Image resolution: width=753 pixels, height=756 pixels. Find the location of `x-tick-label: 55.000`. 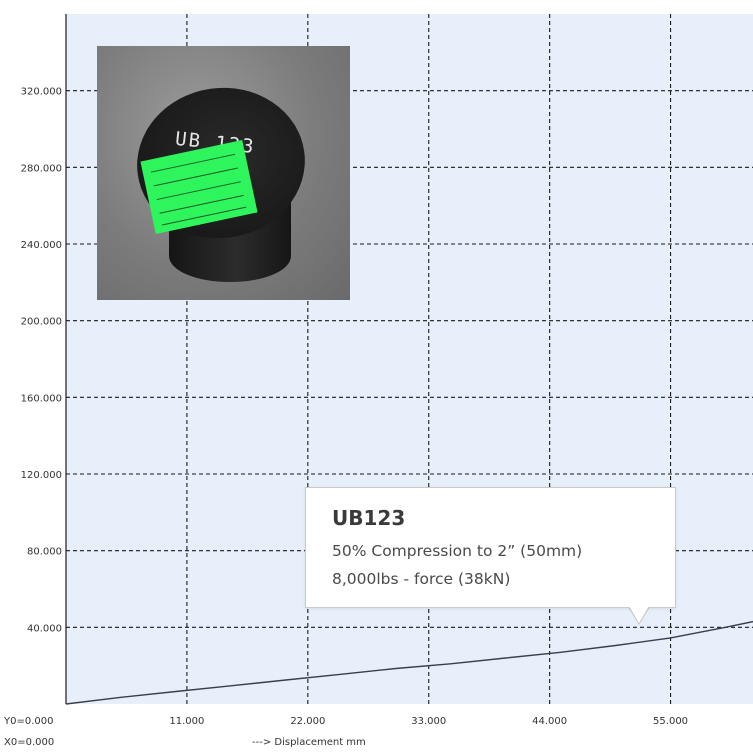

x-tick-label: 55.000 is located at coordinates (670, 721).